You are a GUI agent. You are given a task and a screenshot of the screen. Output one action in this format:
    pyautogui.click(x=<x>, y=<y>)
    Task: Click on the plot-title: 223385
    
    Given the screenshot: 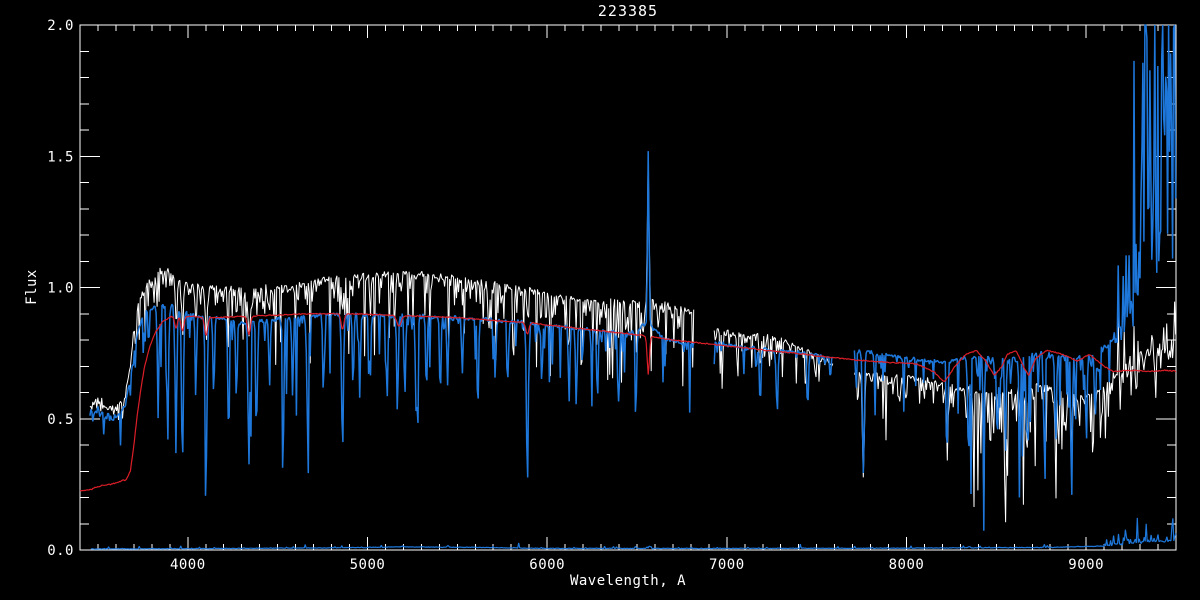 What is the action you would take?
    pyautogui.click(x=628, y=11)
    